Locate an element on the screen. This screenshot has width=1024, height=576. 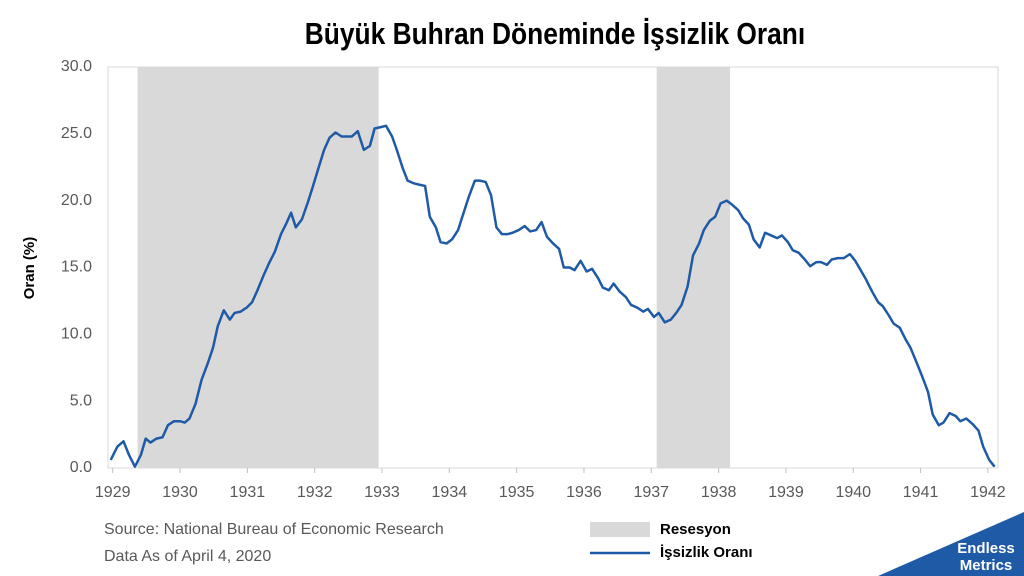
x-tick-label: 1929 is located at coordinates (113, 492).